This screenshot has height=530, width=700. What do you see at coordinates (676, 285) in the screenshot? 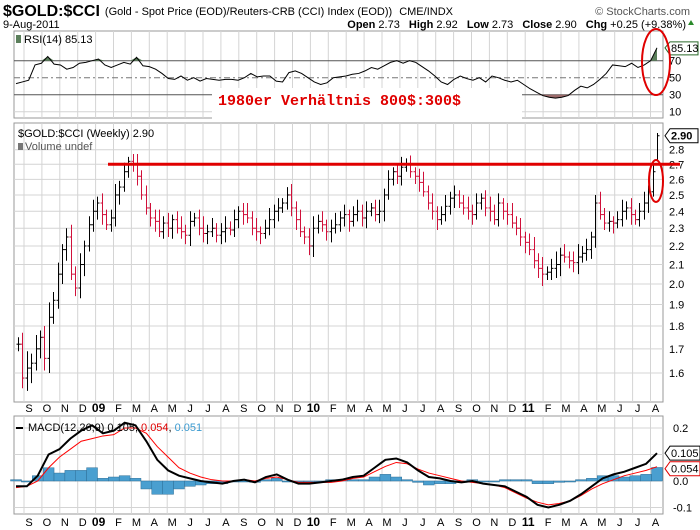
I see `price-tick-label: 2.0` at bounding box center [676, 285].